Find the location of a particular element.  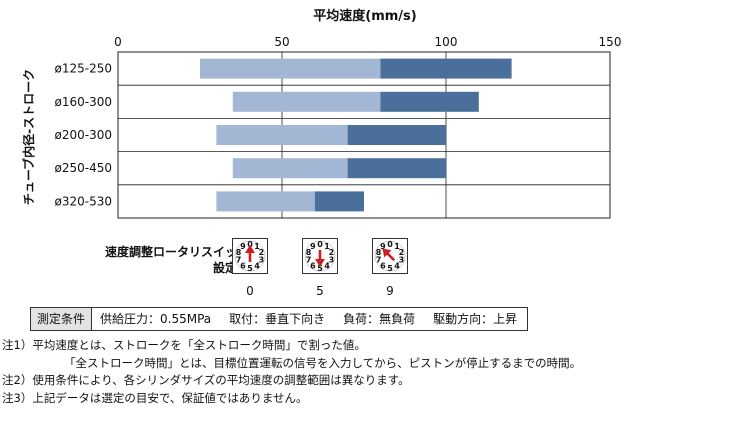

rotary-switch-value-9: 9 is located at coordinates (390, 291).